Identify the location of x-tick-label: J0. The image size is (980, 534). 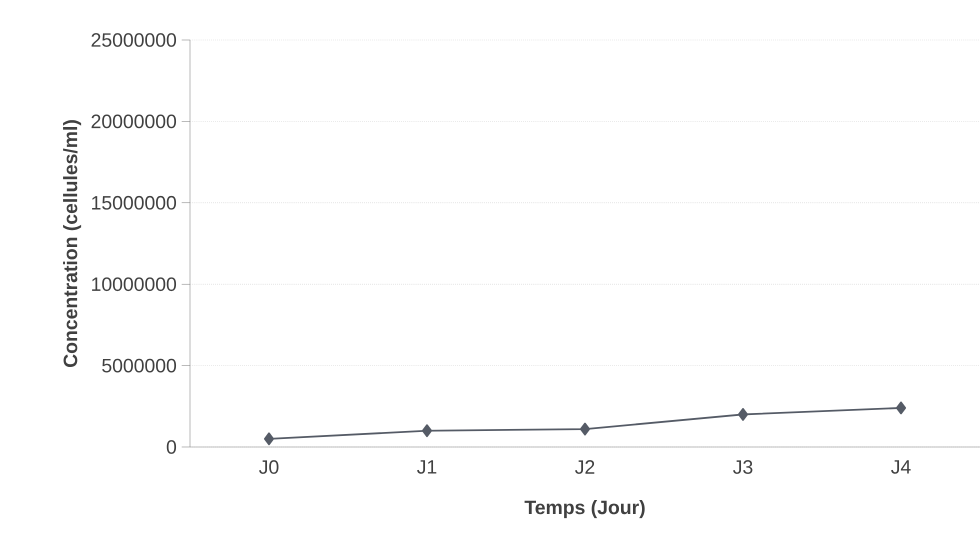
(268, 467).